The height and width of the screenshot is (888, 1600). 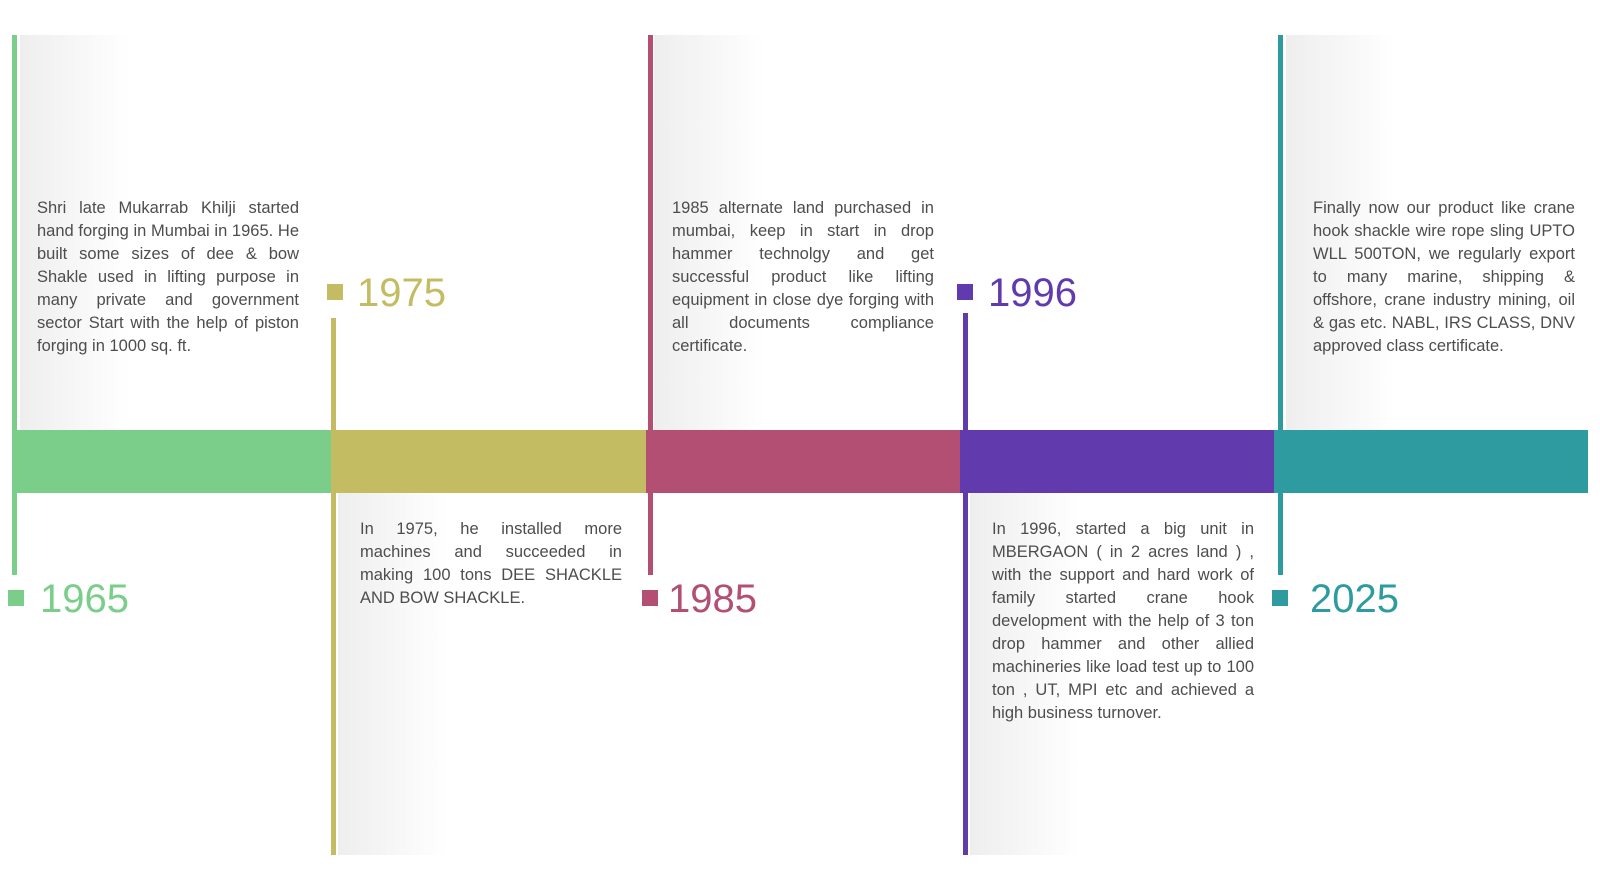 I want to click on connector-line-1985, so click(x=650, y=305).